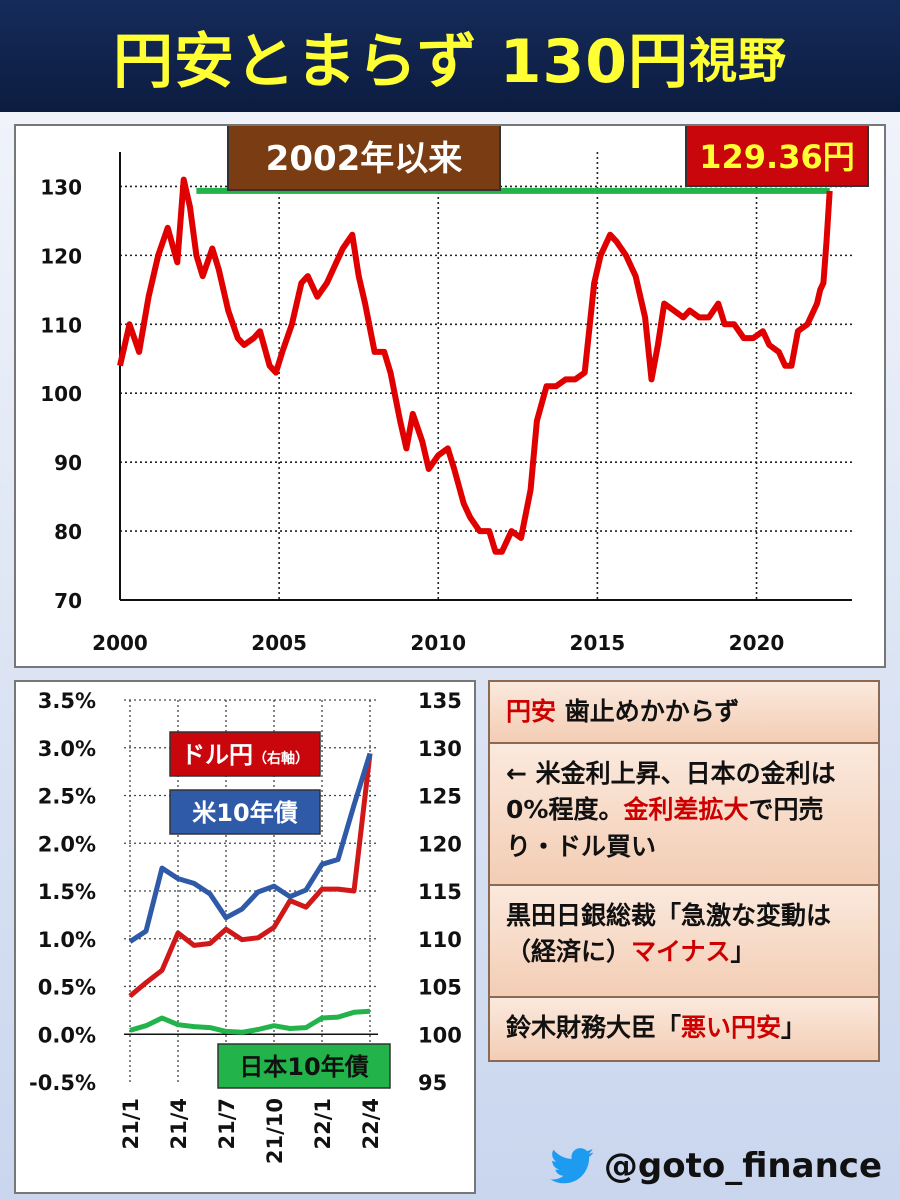  I want to click on rates-legend-text-0: ドル円（右軸）, so click(245, 755).